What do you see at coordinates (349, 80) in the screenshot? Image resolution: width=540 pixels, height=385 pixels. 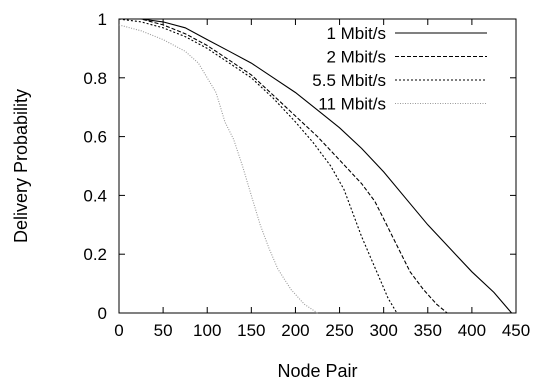 I see `legend-label: 5.5 Mbit/s` at bounding box center [349, 80].